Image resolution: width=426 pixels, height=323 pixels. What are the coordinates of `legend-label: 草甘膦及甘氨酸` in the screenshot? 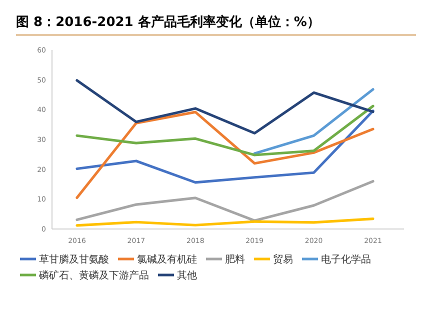 It's located at (74, 260).